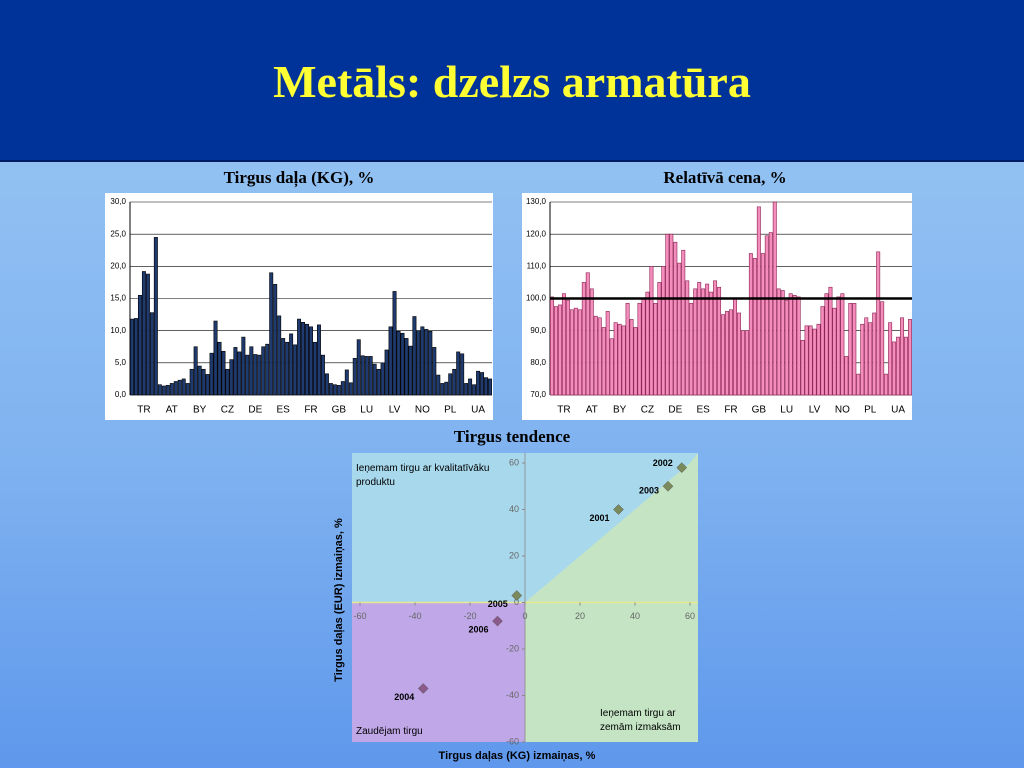 The image size is (1024, 768). Describe the element at coordinates (143, 410) in the screenshot. I see `x-tick-label: TR` at that location.